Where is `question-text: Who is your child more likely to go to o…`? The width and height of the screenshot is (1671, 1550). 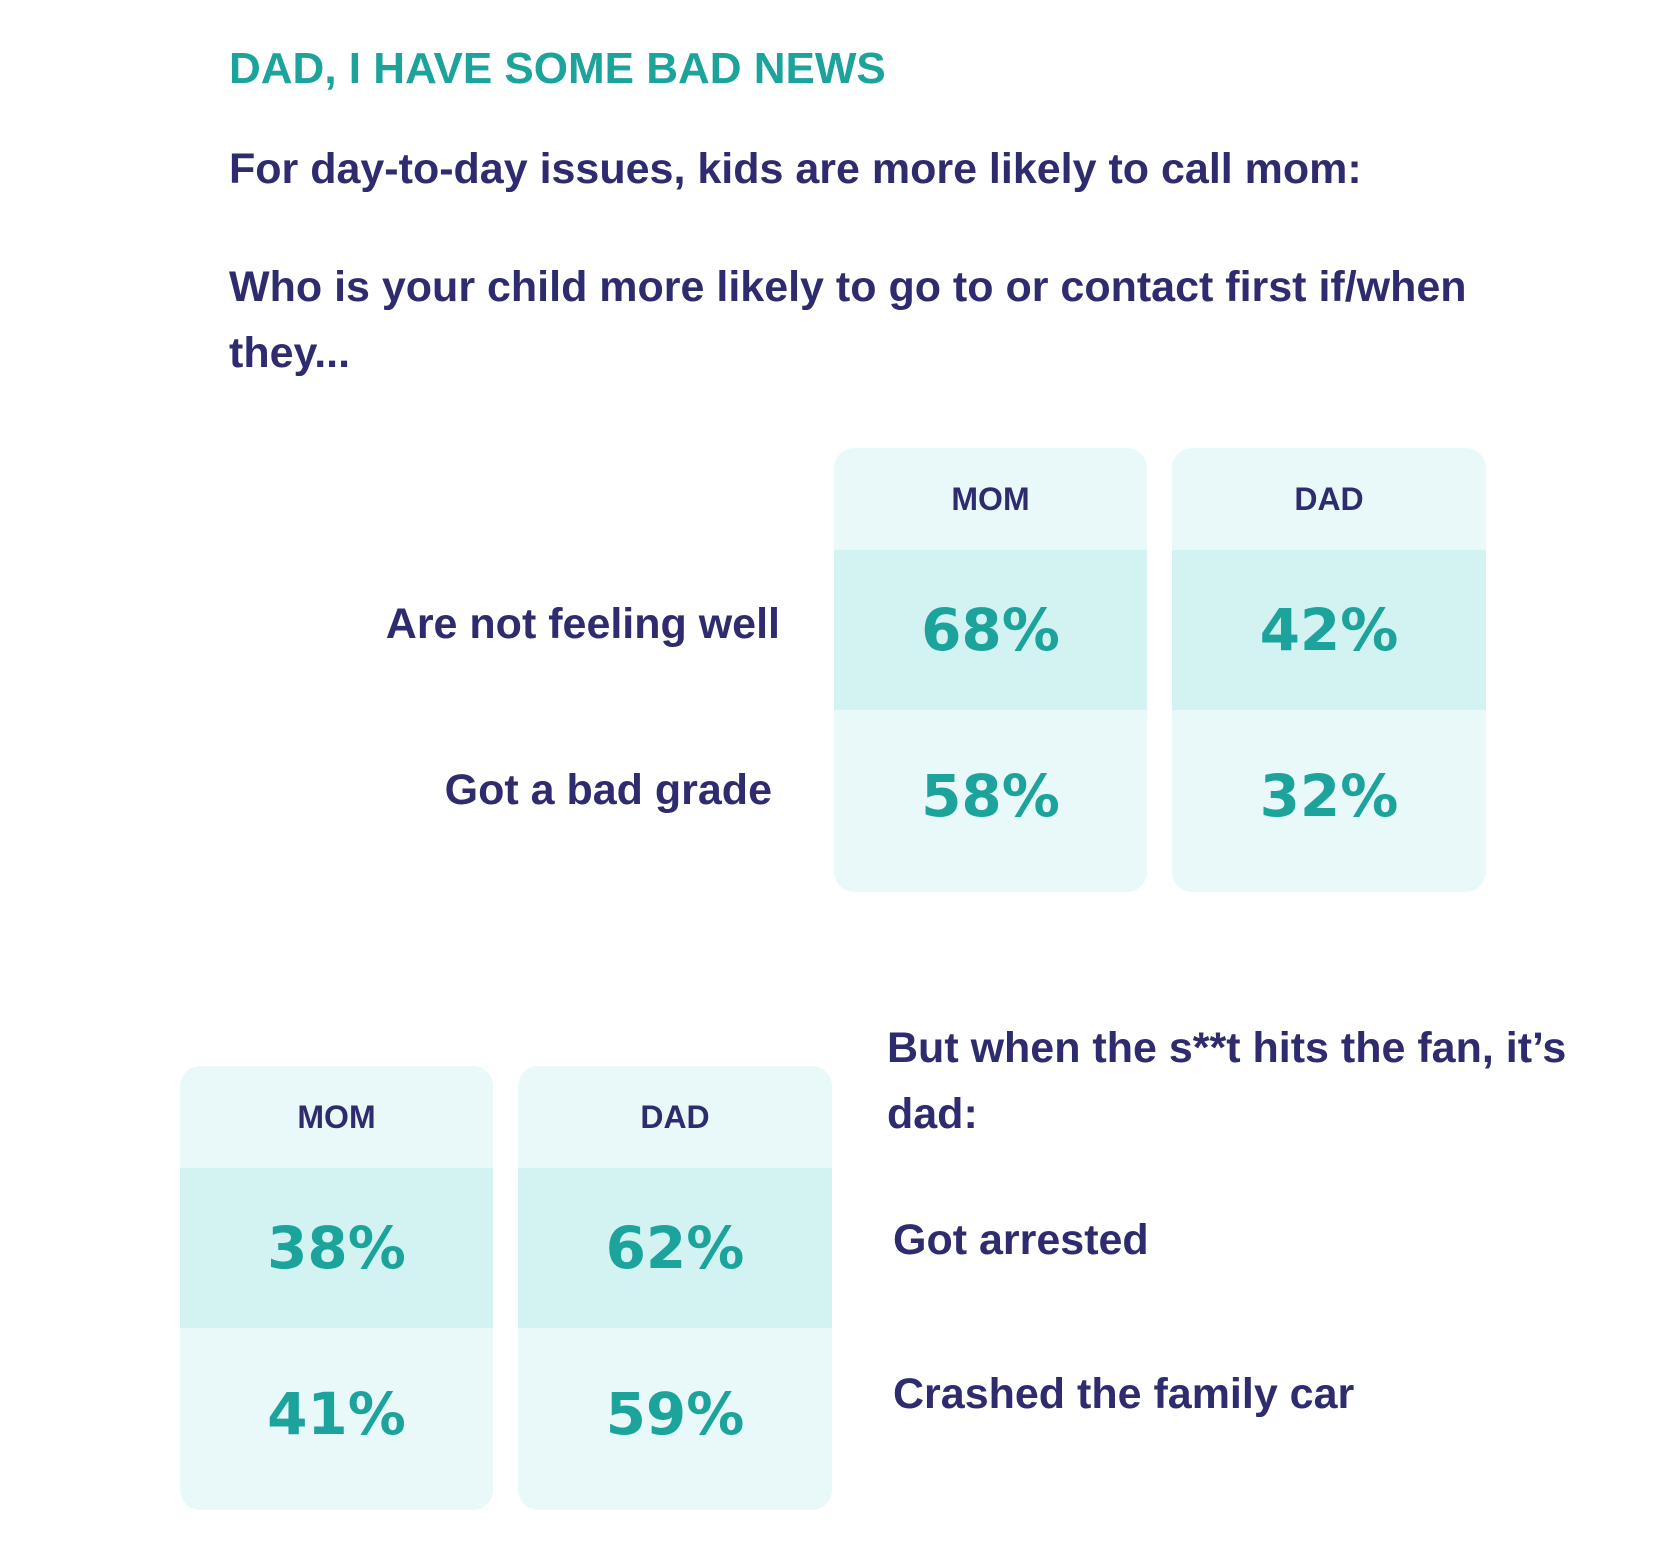
question-text: Who is your child more likely to go to o… is located at coordinates (848, 320).